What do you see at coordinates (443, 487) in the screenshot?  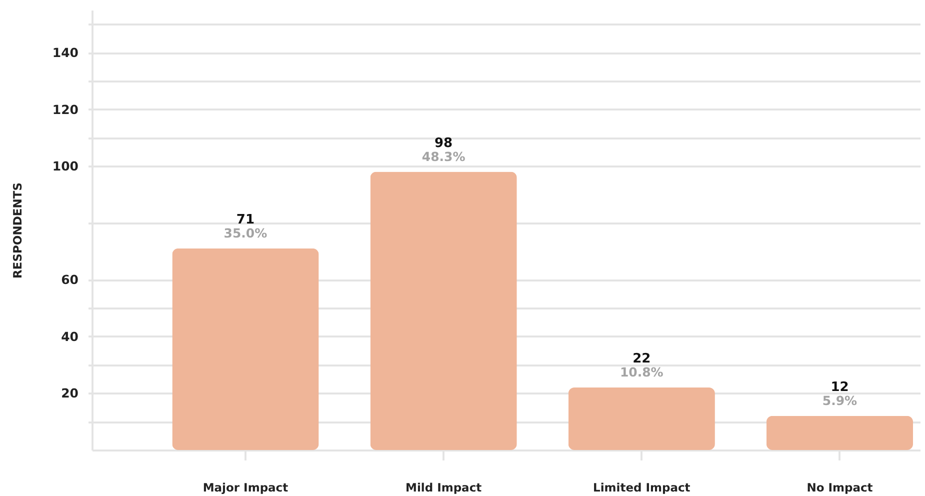 I see `x-tick-label: Mild Impact` at bounding box center [443, 487].